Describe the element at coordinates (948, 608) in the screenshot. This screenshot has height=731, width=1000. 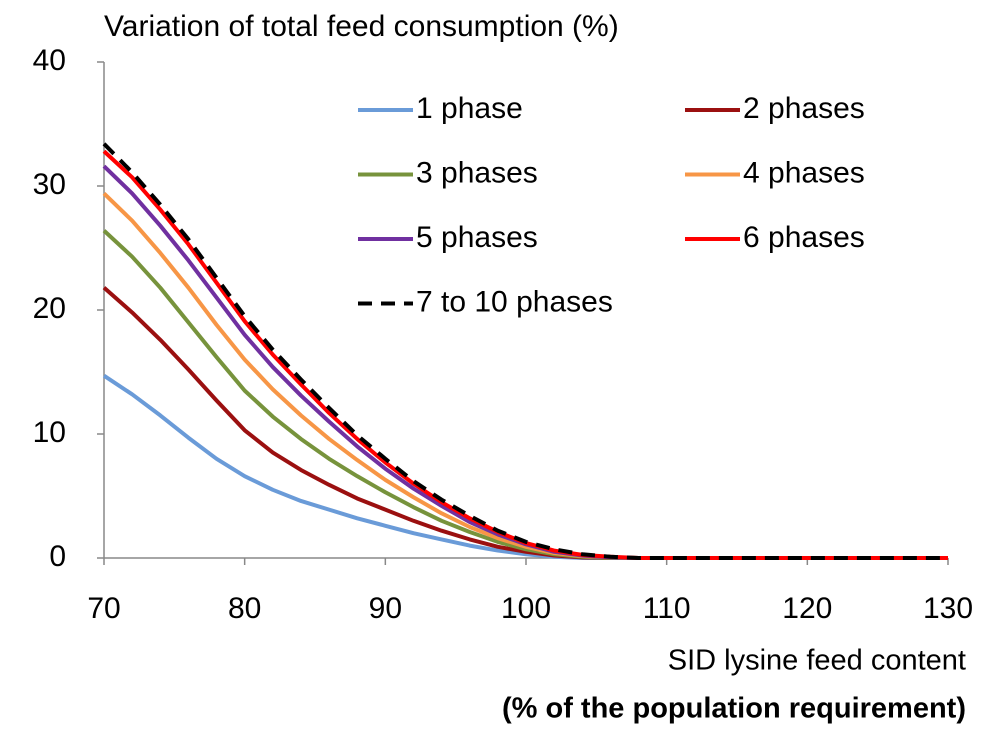
I see `x-tick-label: 130` at that location.